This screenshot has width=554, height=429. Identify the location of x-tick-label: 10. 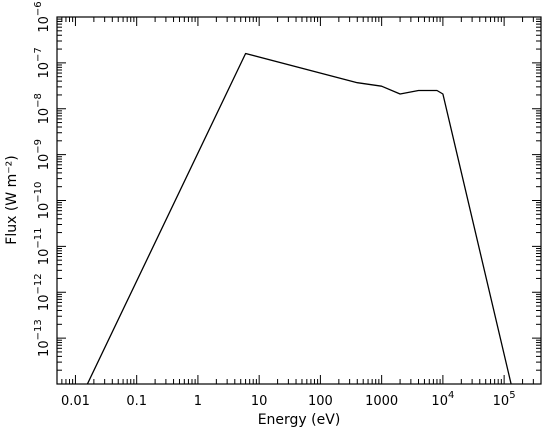
(259, 401).